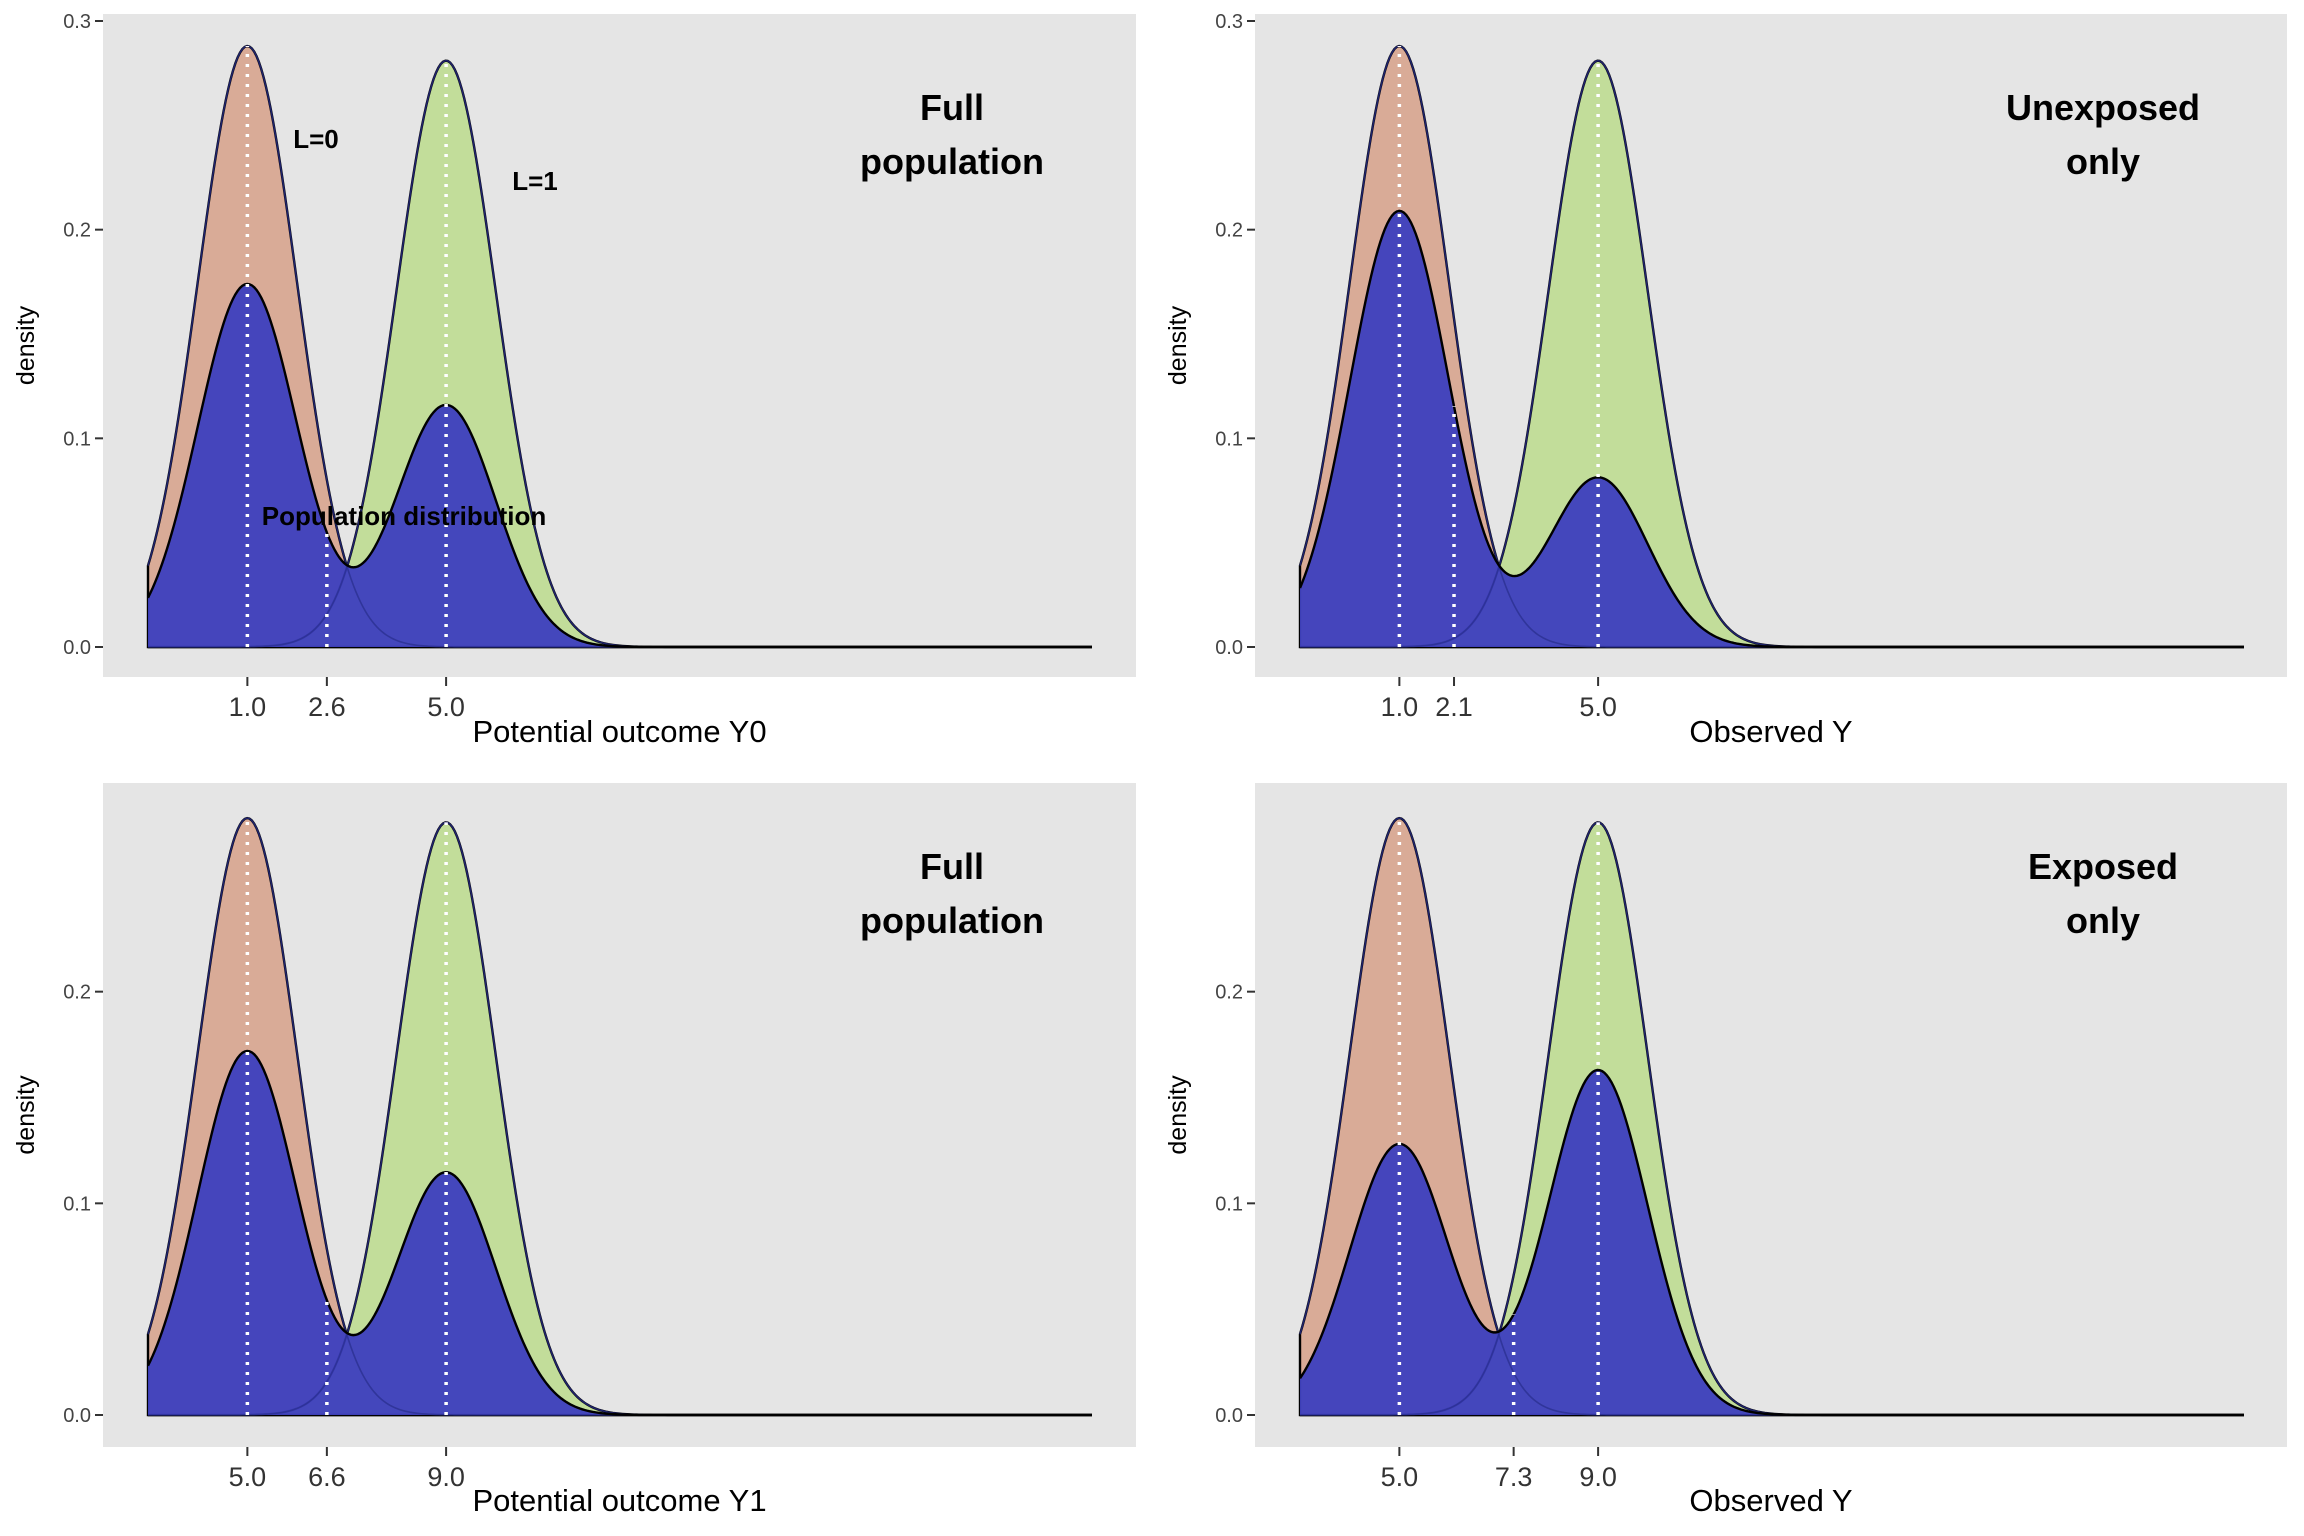 Image resolution: width=2304 pixels, height=1536 pixels. Describe the element at coordinates (1514, 1477) in the screenshot. I see `x-tick-label: 7.3` at that location.